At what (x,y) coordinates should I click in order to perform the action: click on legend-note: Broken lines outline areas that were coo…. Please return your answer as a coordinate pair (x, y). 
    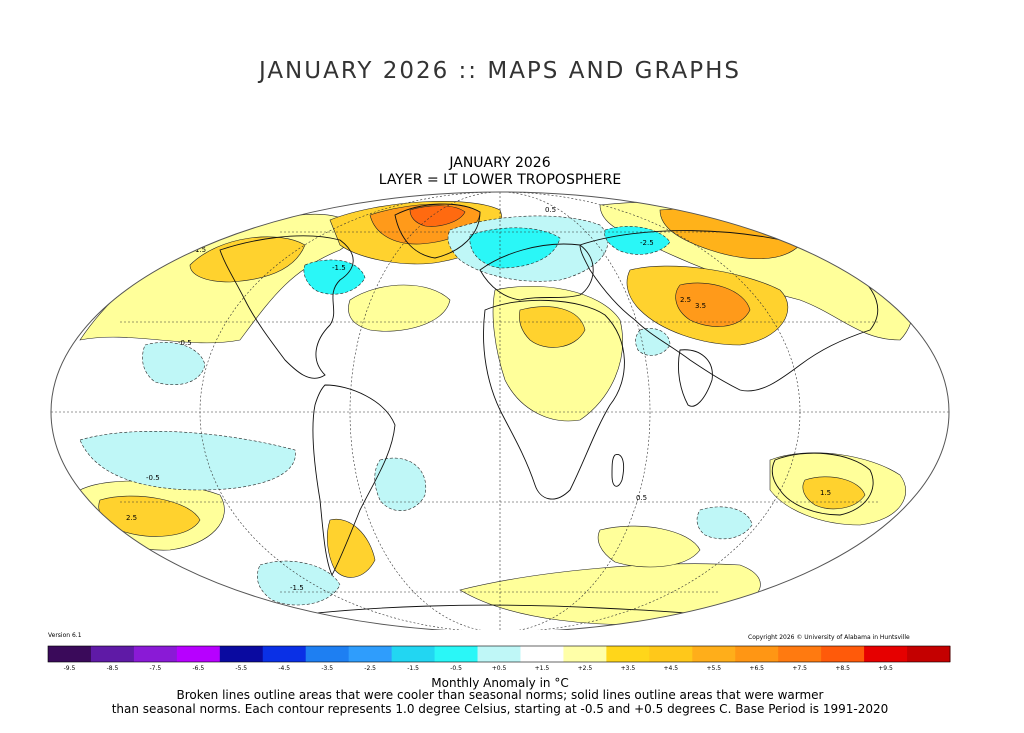
    Looking at the image, I should click on (500, 702).